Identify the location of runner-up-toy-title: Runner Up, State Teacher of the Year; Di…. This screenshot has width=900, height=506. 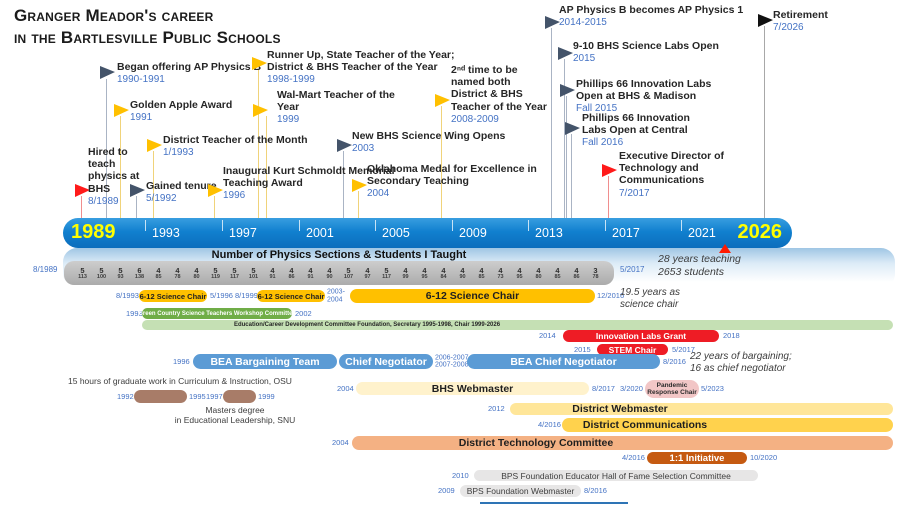
(361, 61).